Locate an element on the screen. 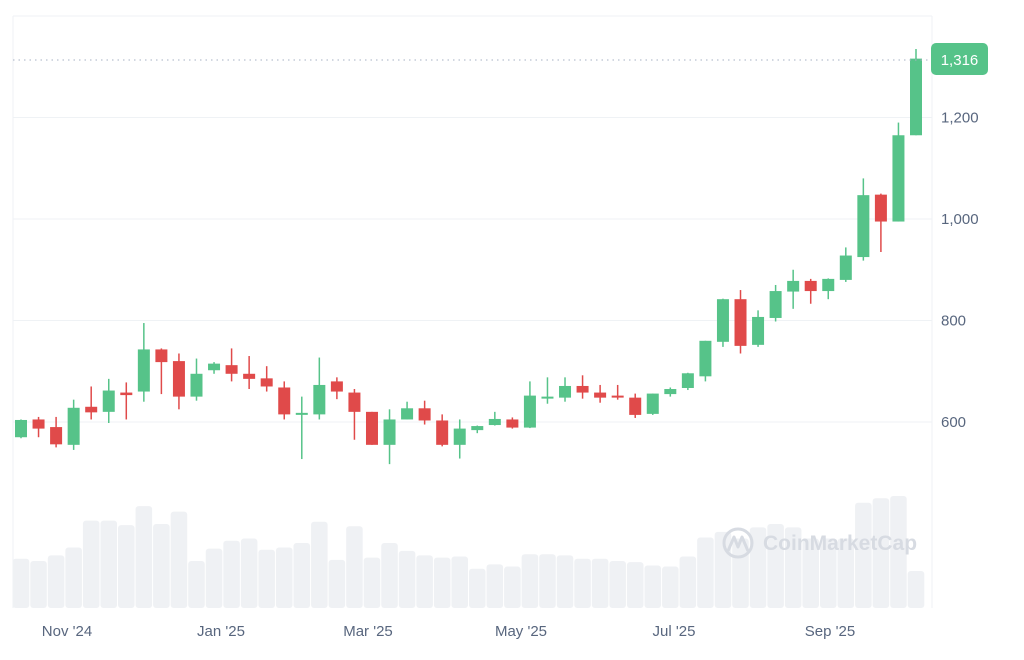 This screenshot has width=1024, height=660. y-tick-label: 1,200 is located at coordinates (960, 118).